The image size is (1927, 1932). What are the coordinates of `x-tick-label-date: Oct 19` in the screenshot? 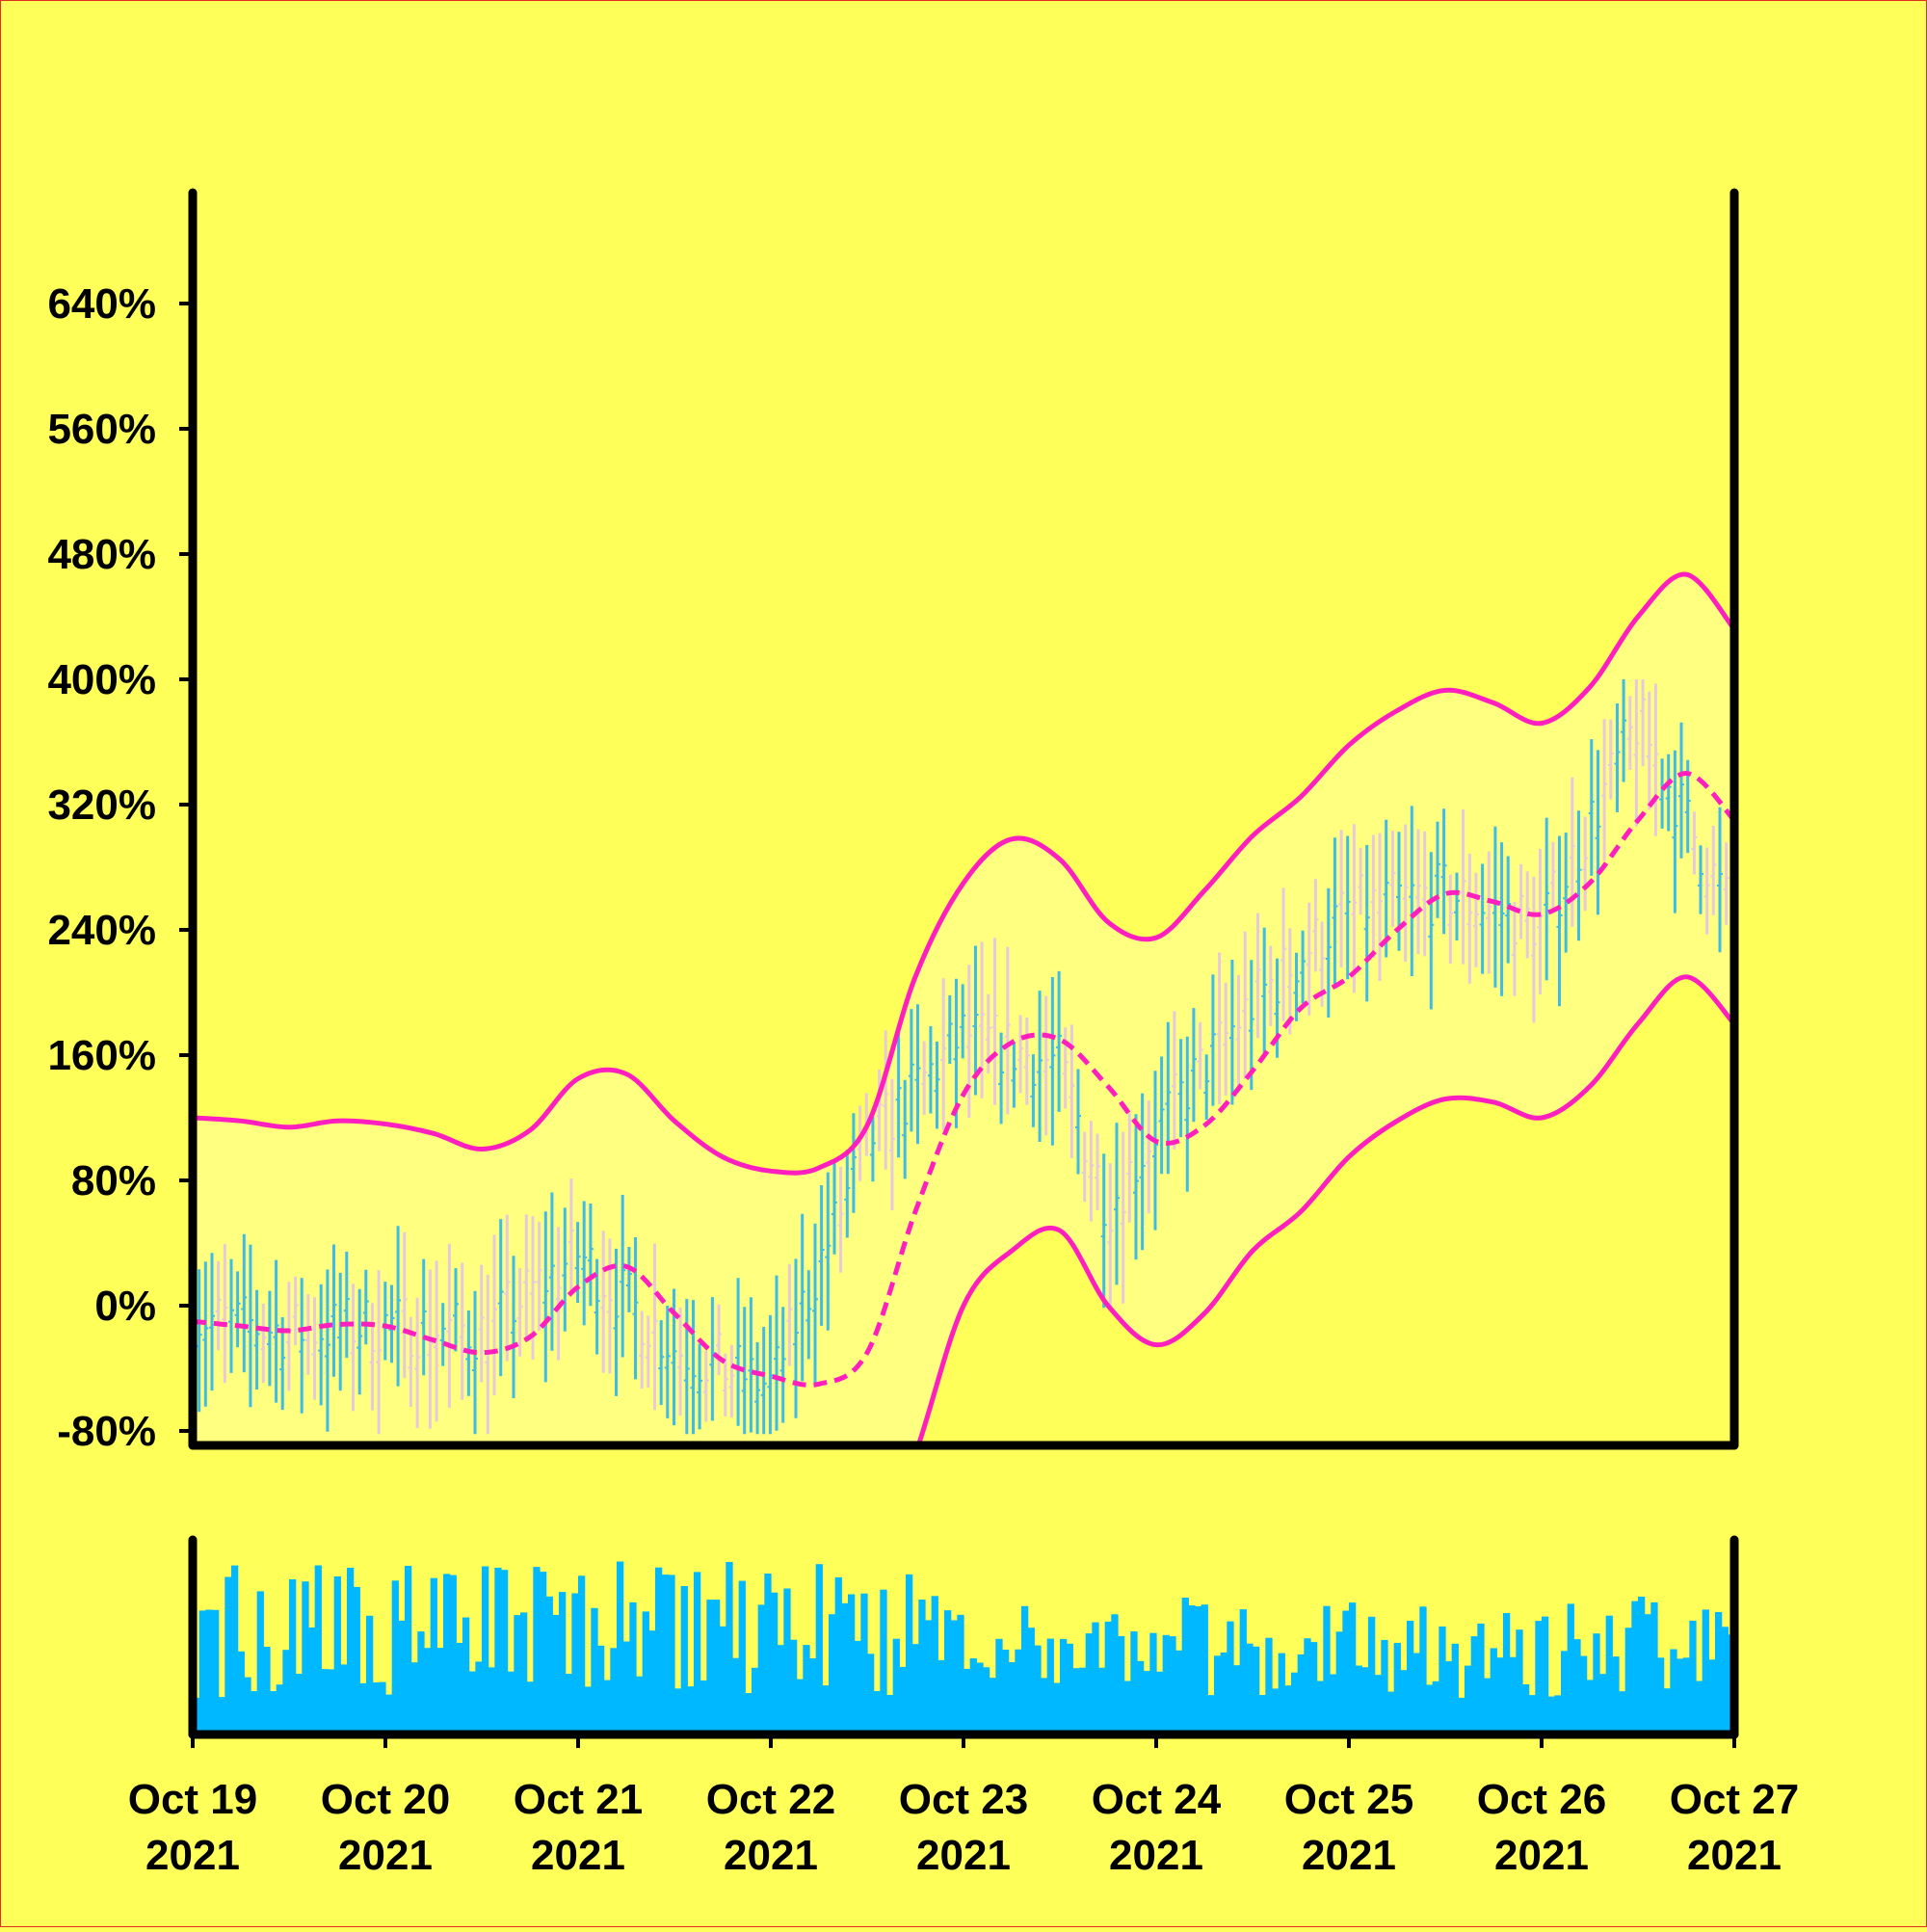 It's located at (193, 1799).